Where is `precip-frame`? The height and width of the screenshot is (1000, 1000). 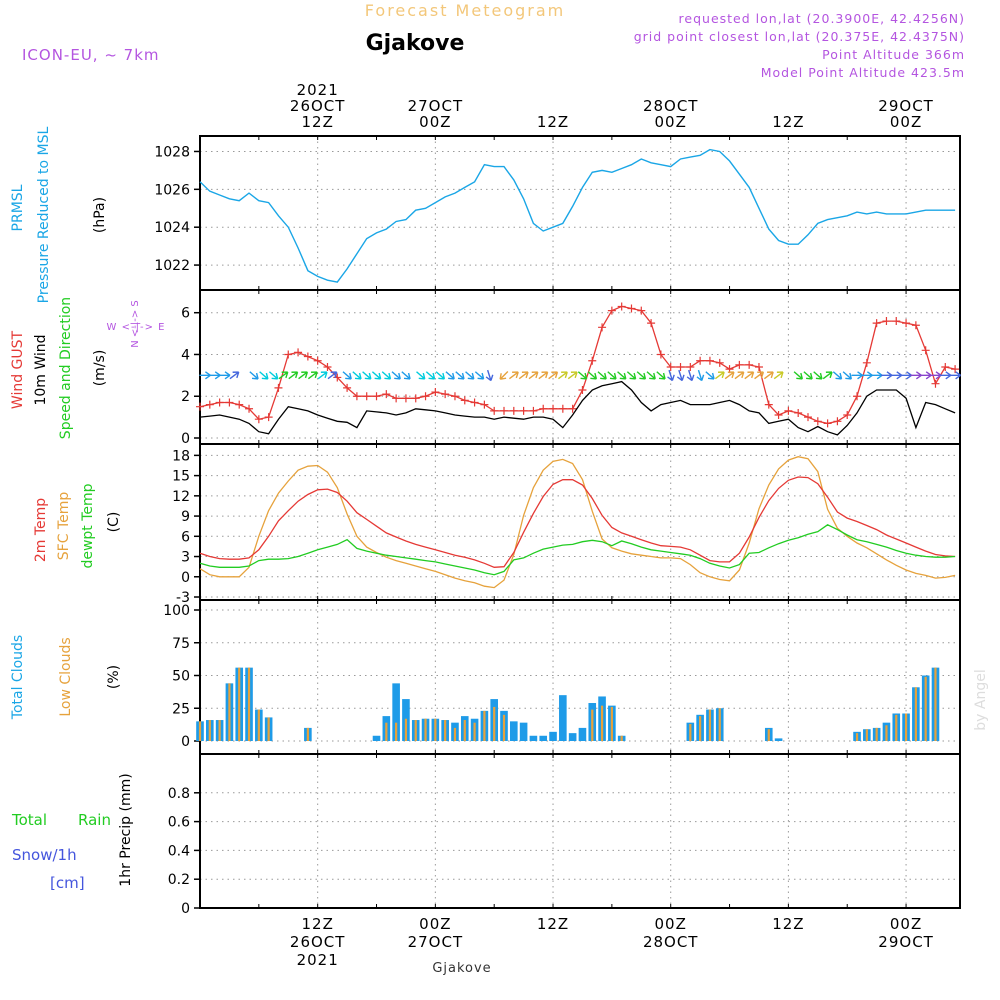 precip-frame is located at coordinates (580, 831).